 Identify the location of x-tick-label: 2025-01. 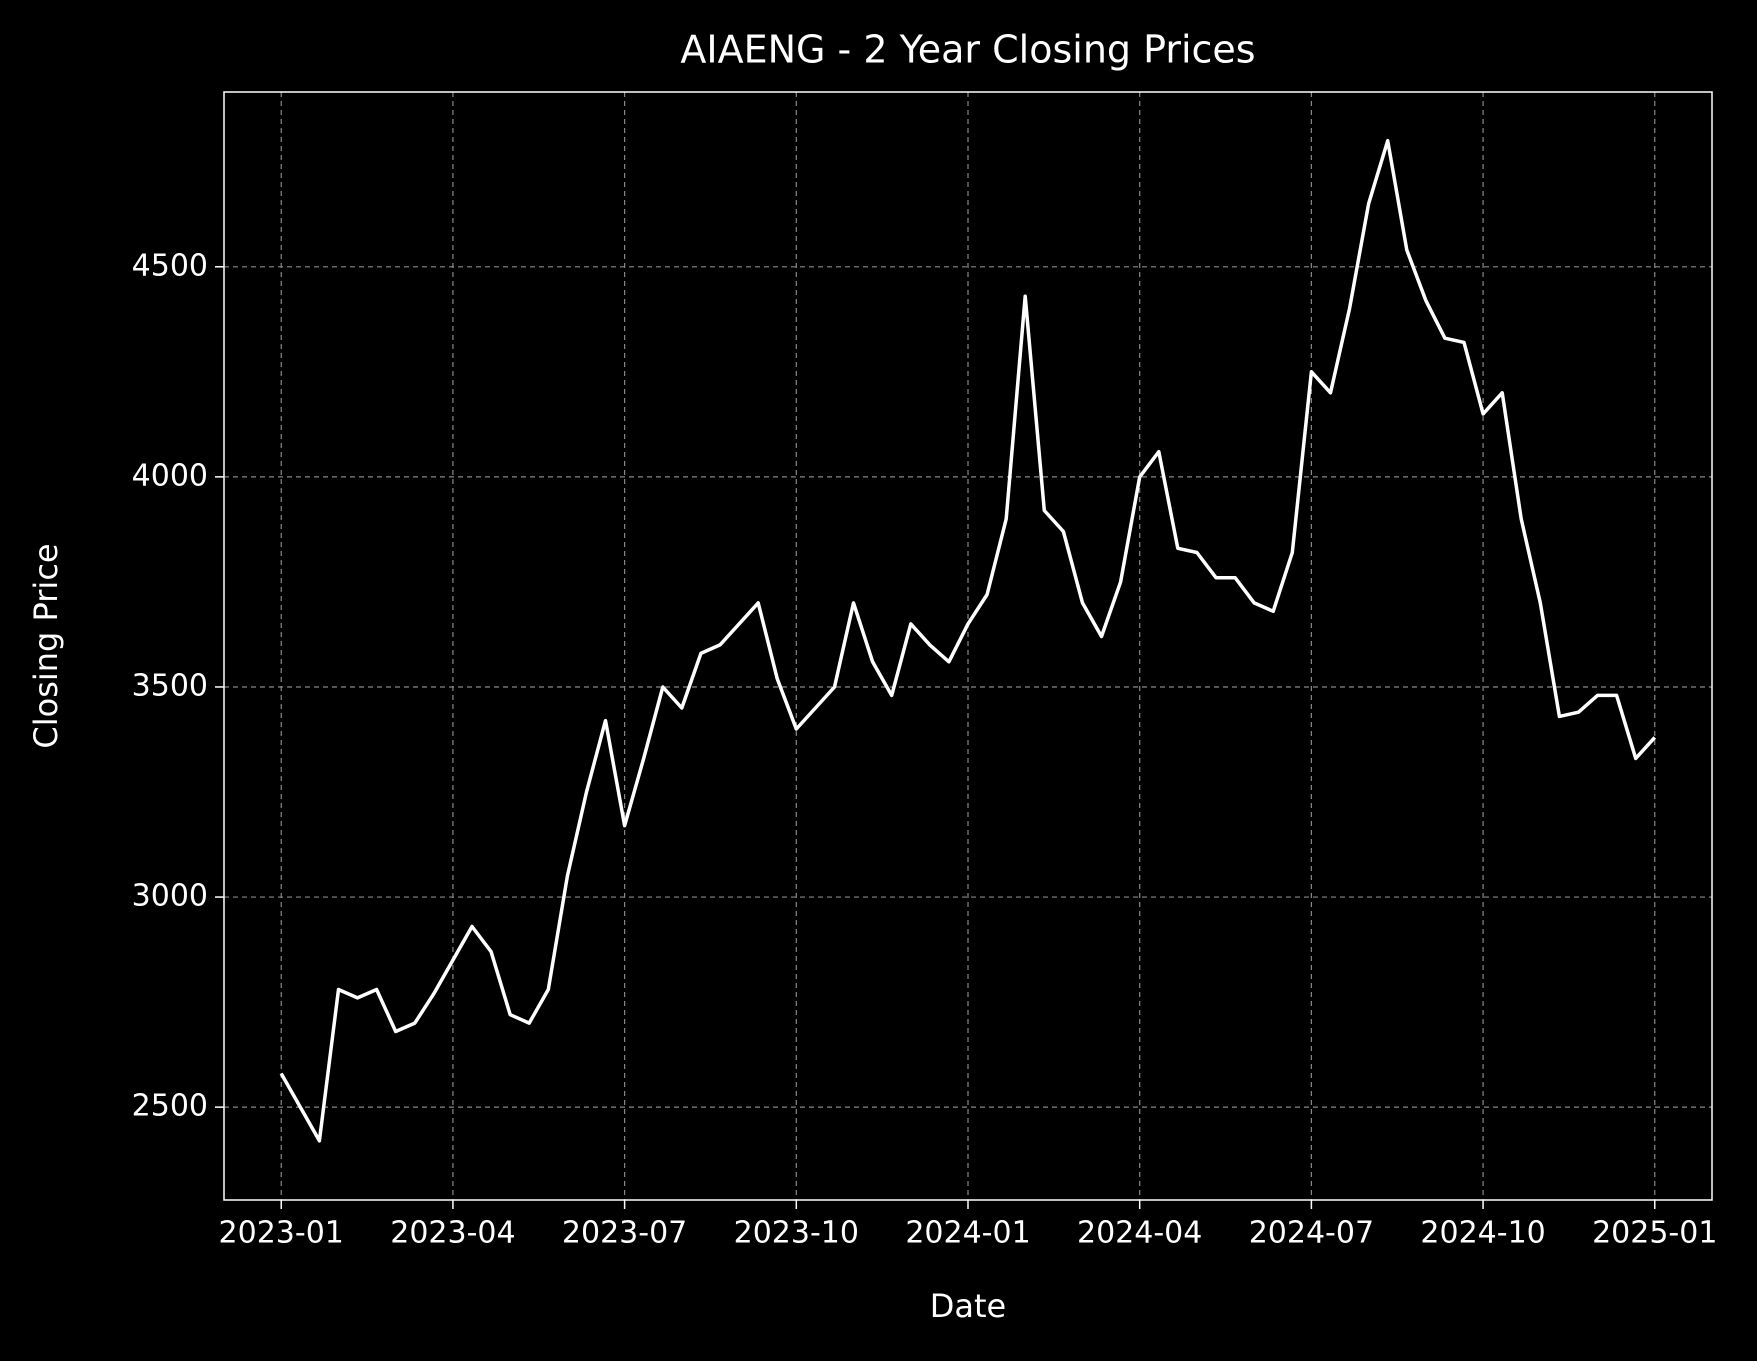
(1654, 1233).